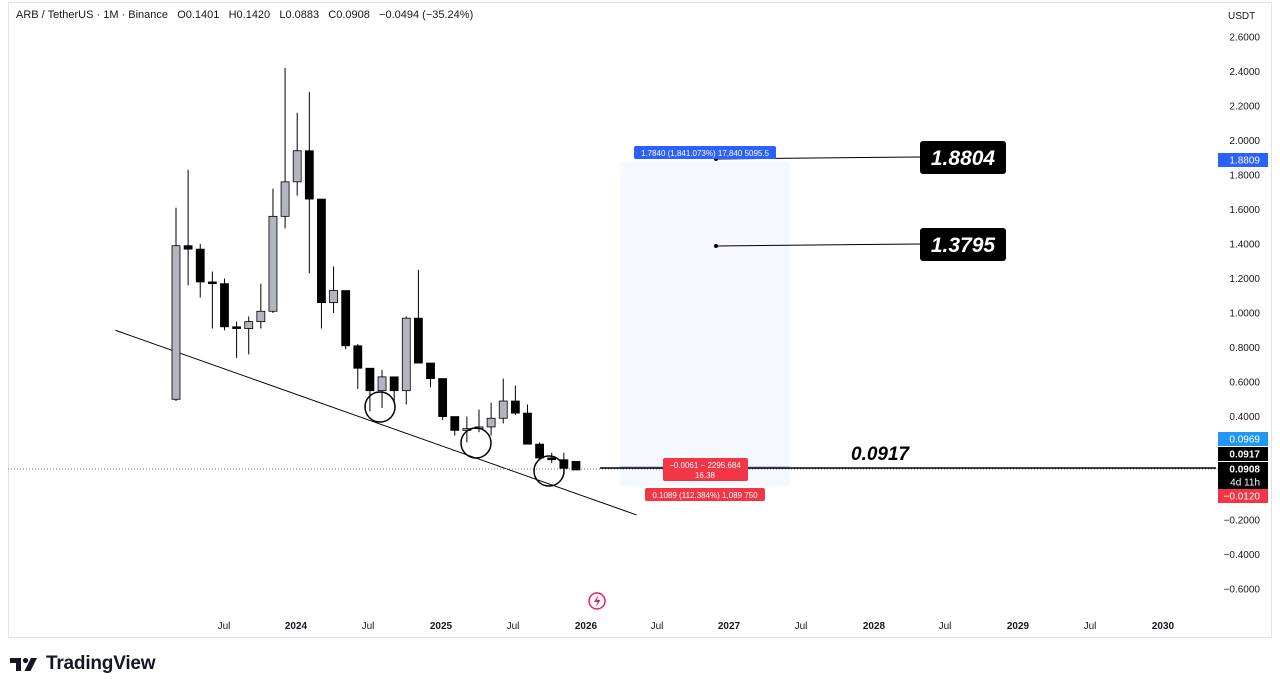 Image resolution: width=1280 pixels, height=690 pixels. I want to click on price-badge: 0.0917, so click(1243, 454).